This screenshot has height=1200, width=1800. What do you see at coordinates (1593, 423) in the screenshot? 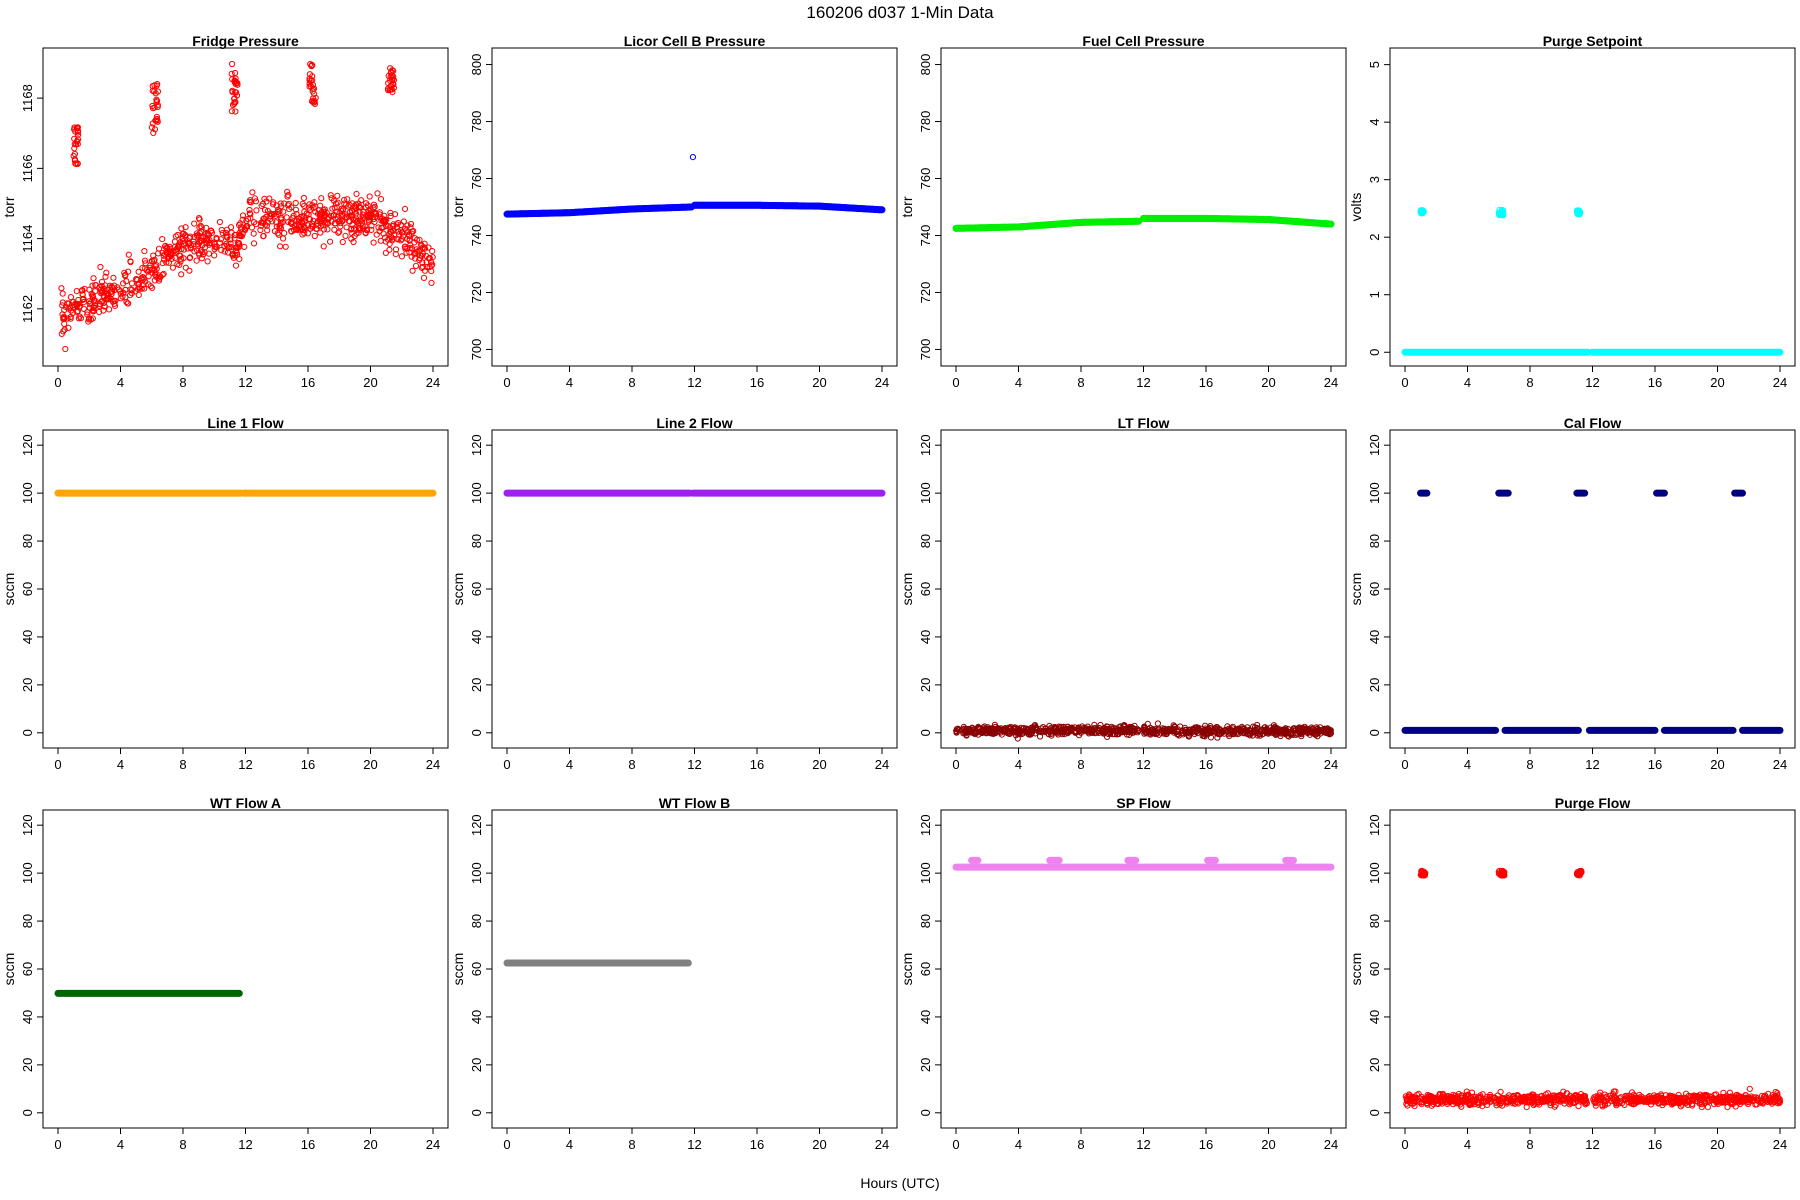
I see `panel-title: Cal Flow` at bounding box center [1593, 423].